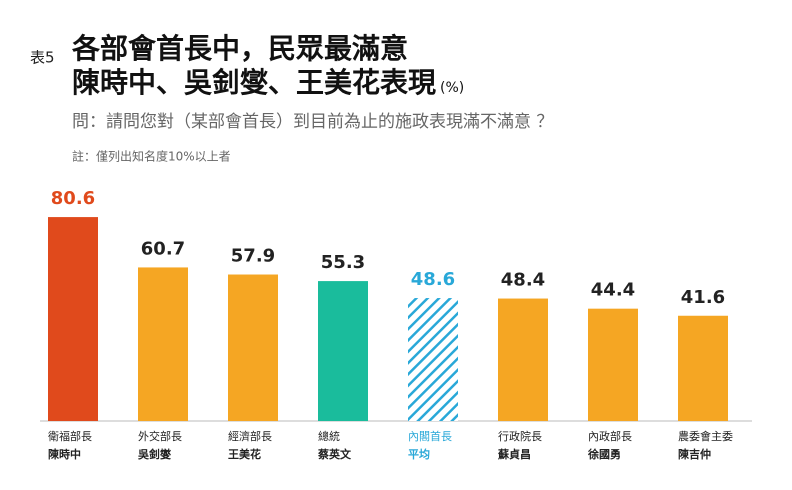  Describe the element at coordinates (705, 436) in the screenshot. I see `category-title: 農委會主委` at that location.